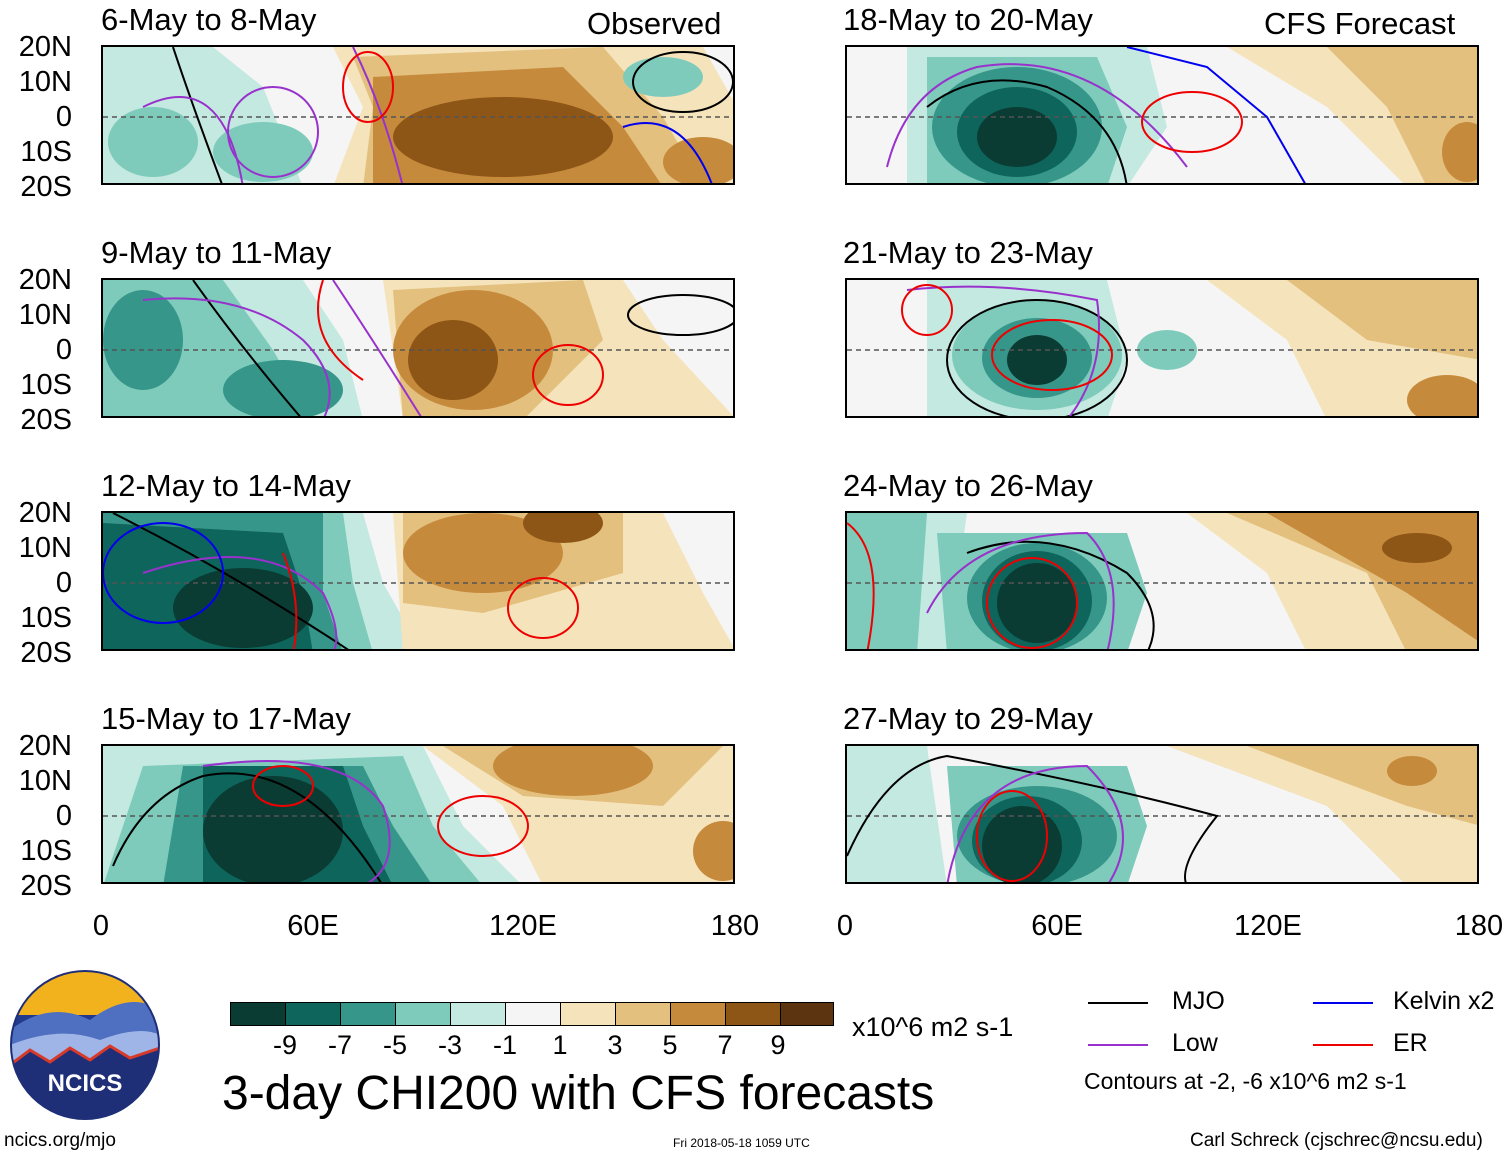 Image resolution: width=1510 pixels, height=1158 pixels. What do you see at coordinates (1195, 1043) in the screenshot?
I see `legend-low-label: Low` at bounding box center [1195, 1043].